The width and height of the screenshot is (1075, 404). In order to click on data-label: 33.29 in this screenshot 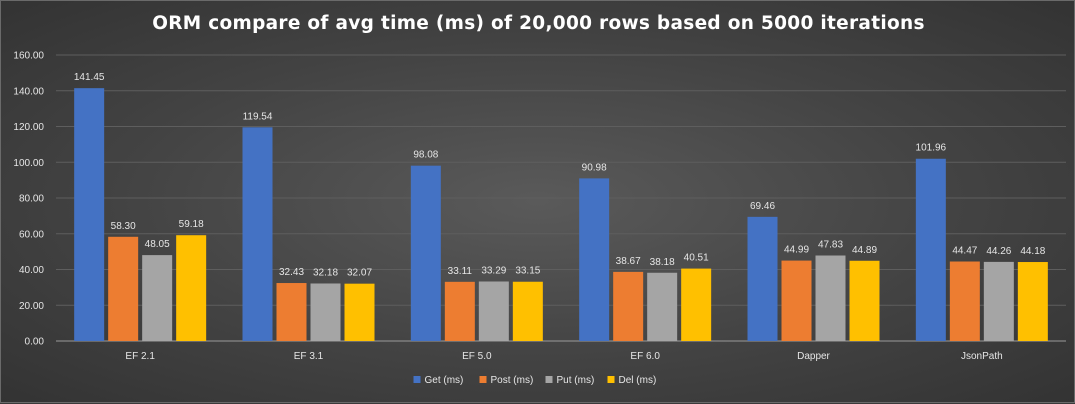, I will do `click(493, 270)`.